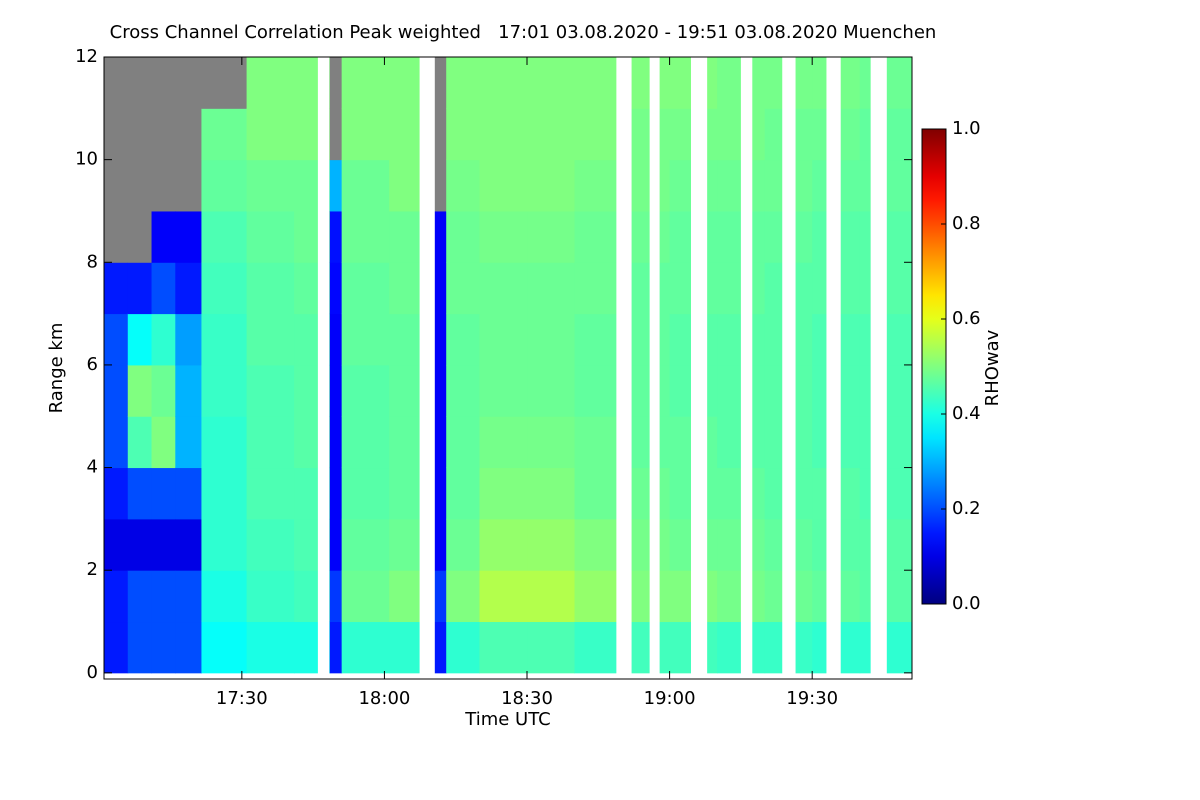 Image resolution: width=1200 pixels, height=800 pixels. What do you see at coordinates (56, 368) in the screenshot?
I see `y-axis-title: Range km` at bounding box center [56, 368].